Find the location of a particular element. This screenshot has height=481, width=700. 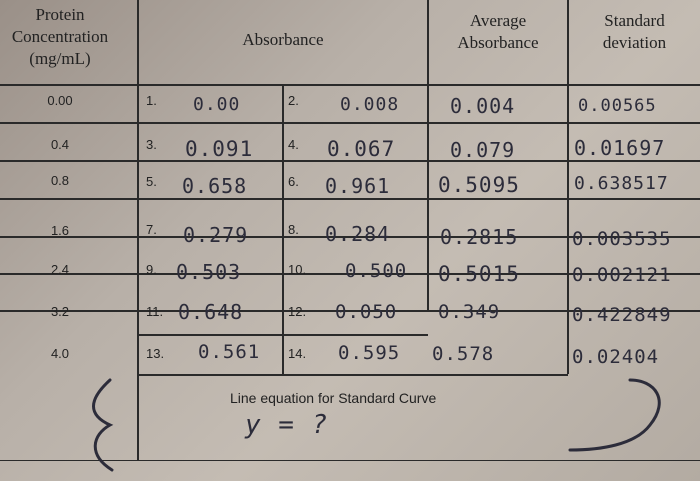

right-brace-scribble is located at coordinates (614, 415).